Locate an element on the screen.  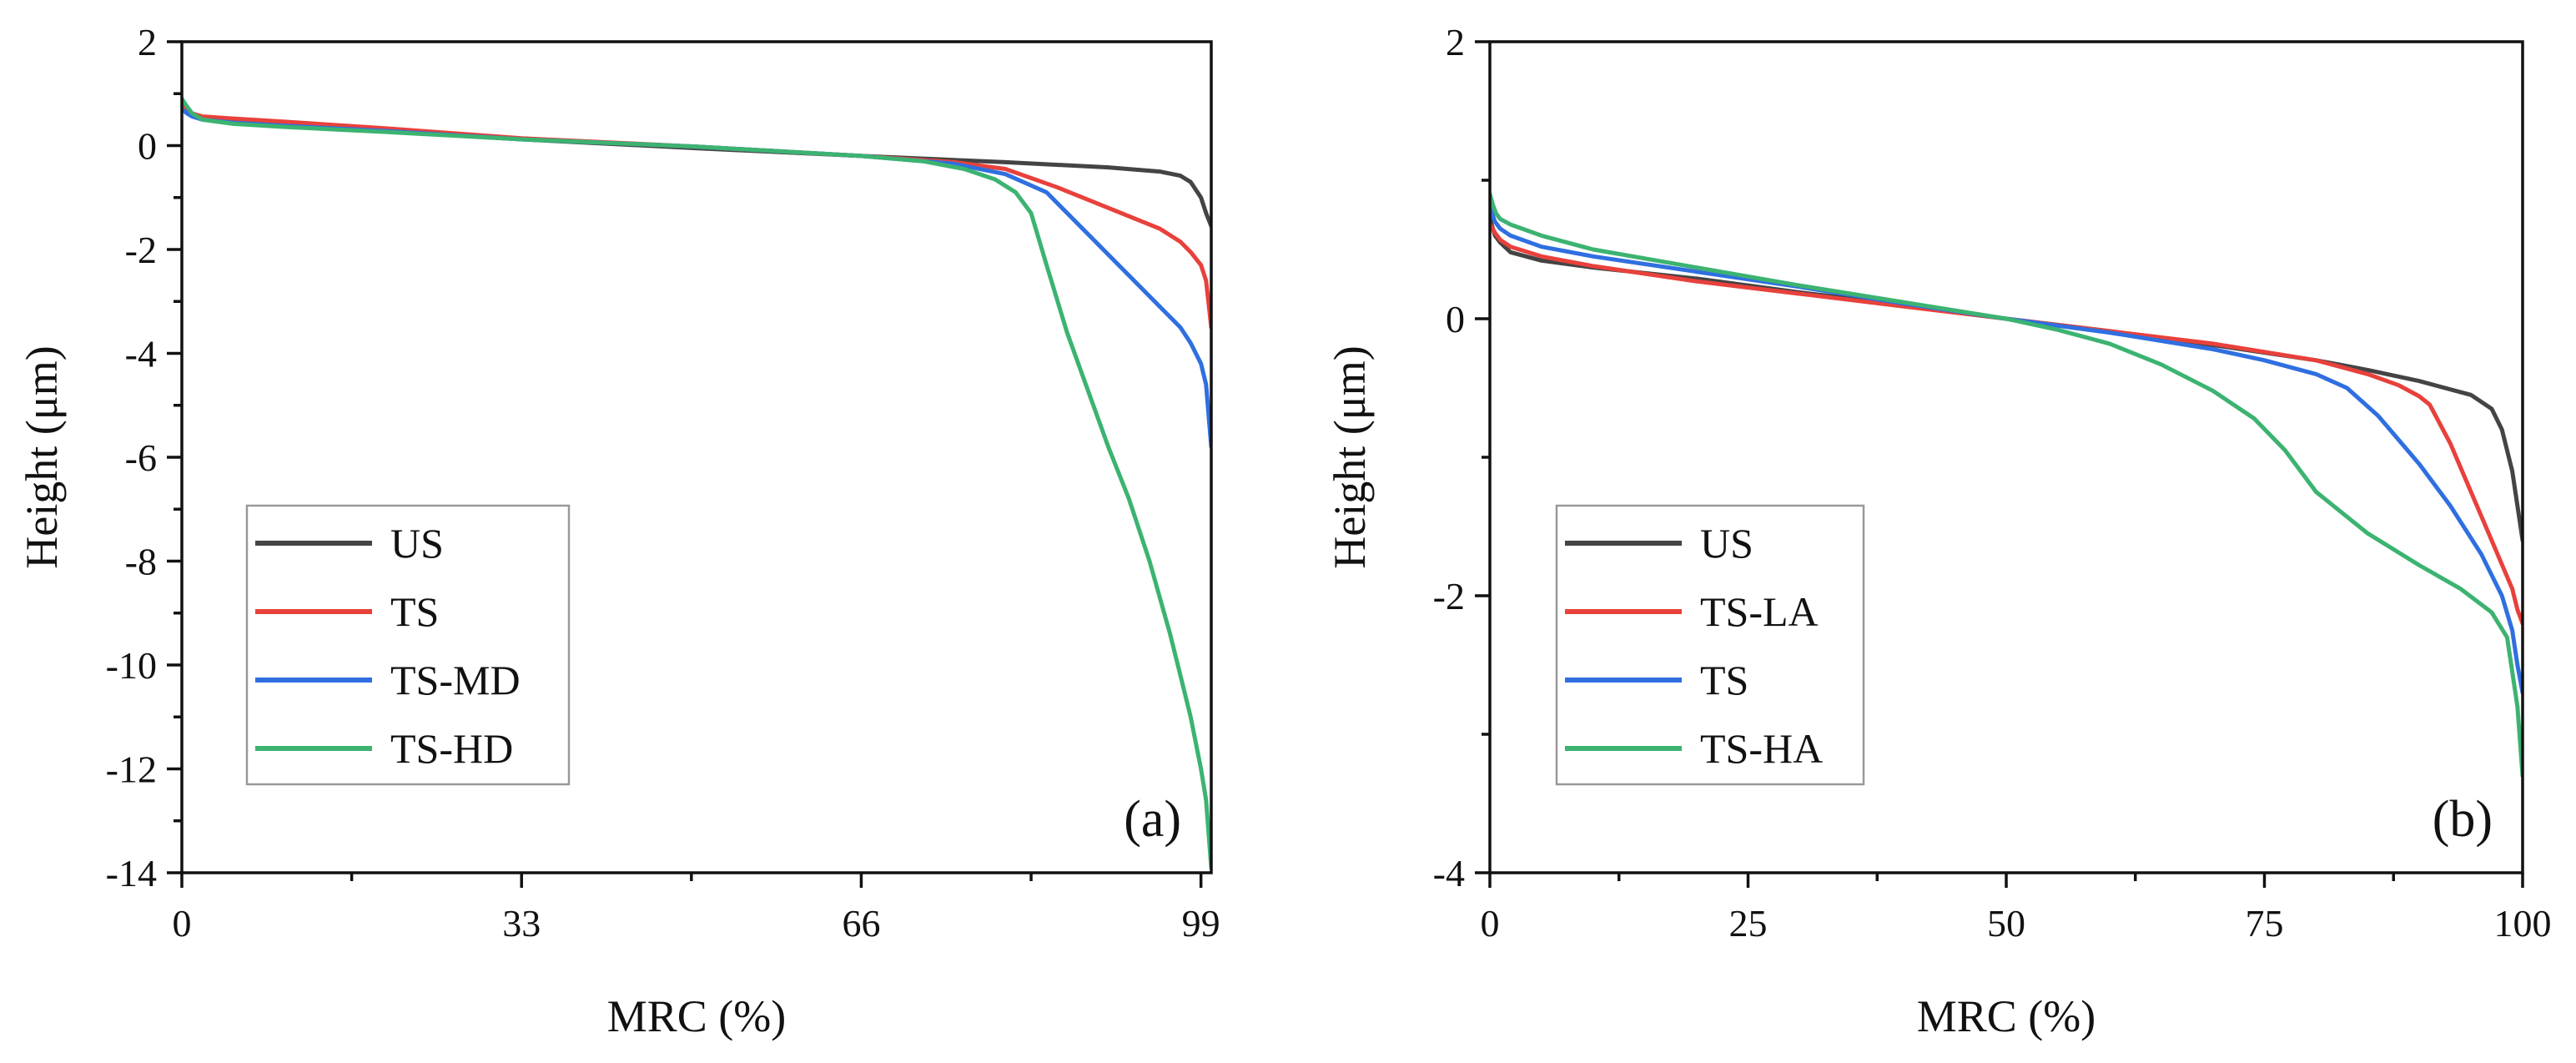
x-tick-label: 25 is located at coordinates (1748, 923).